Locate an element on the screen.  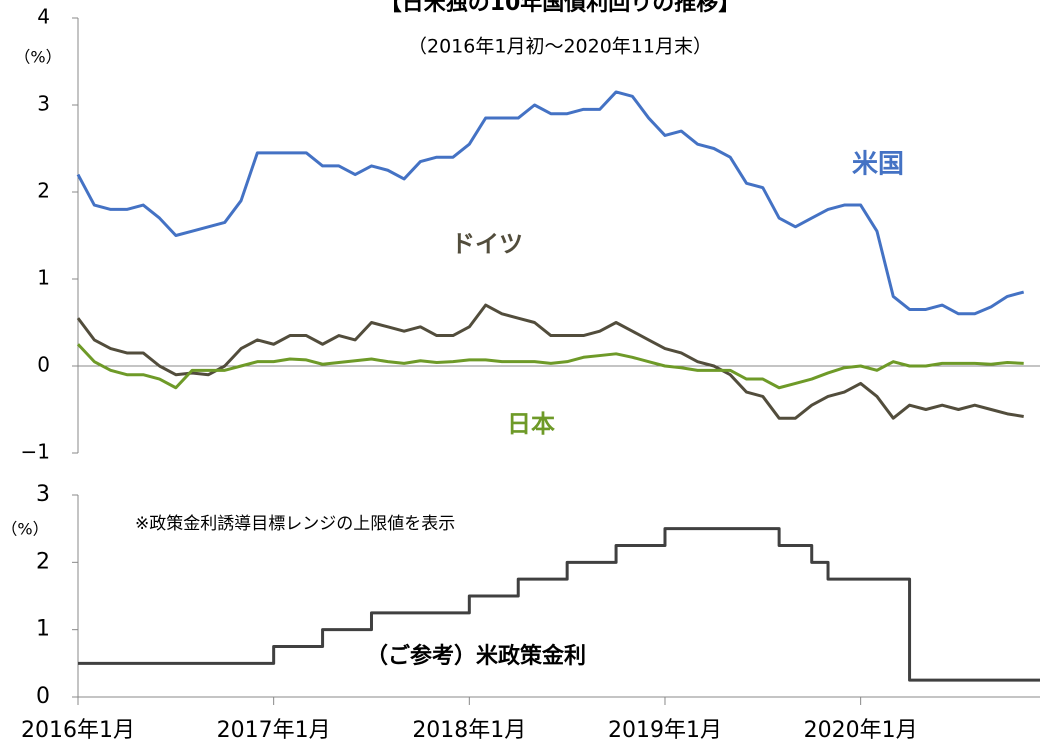
series-label: ドイツ is located at coordinates (487, 244).